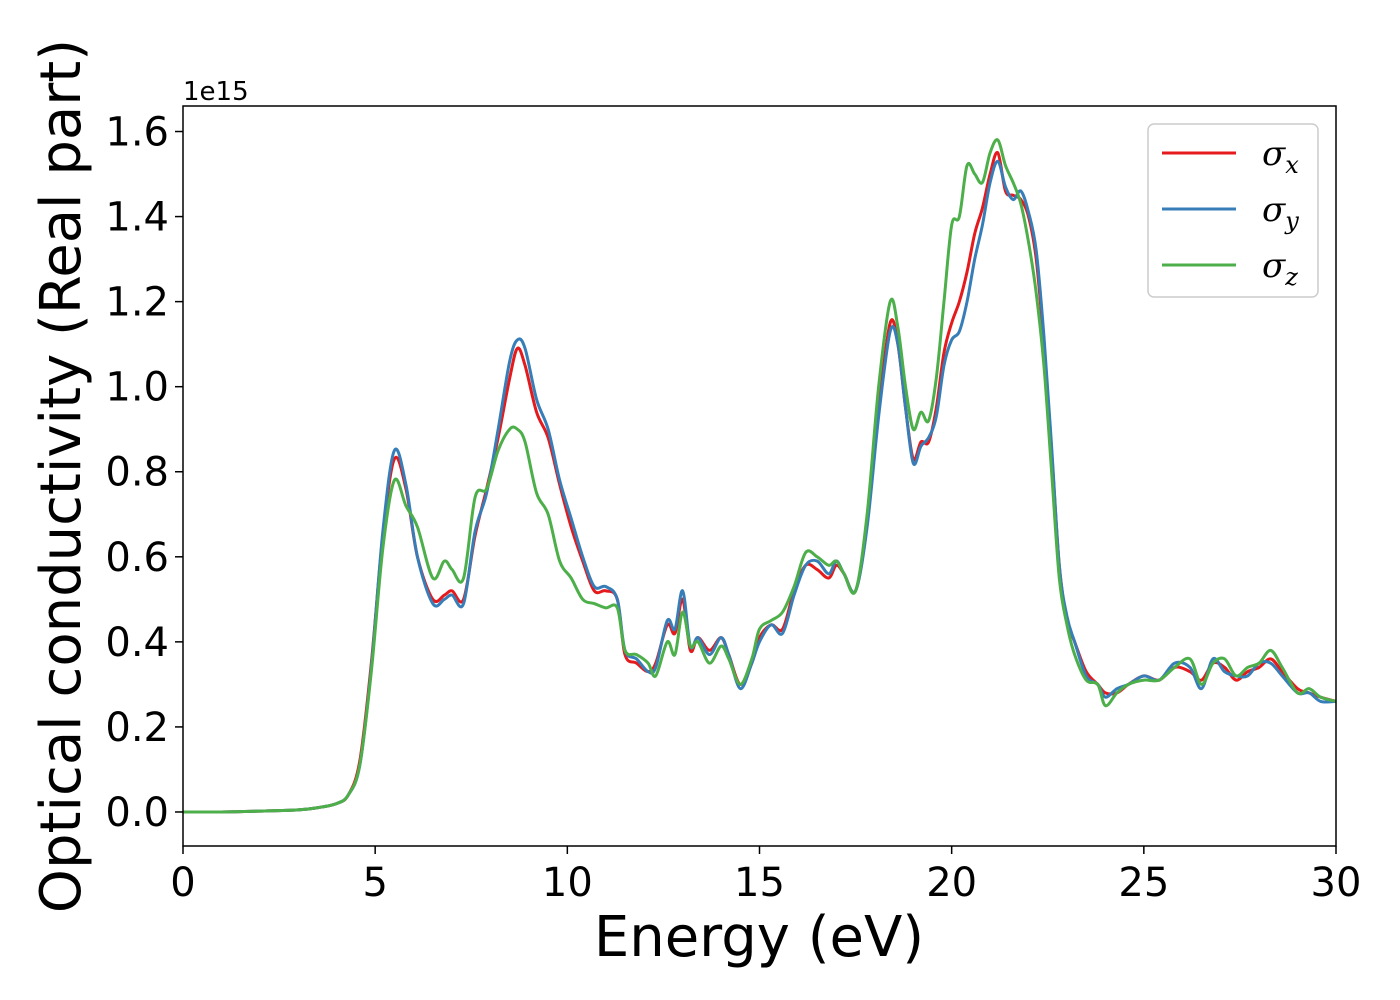  I want to click on y-tick-label: 0.8, so click(137, 473).